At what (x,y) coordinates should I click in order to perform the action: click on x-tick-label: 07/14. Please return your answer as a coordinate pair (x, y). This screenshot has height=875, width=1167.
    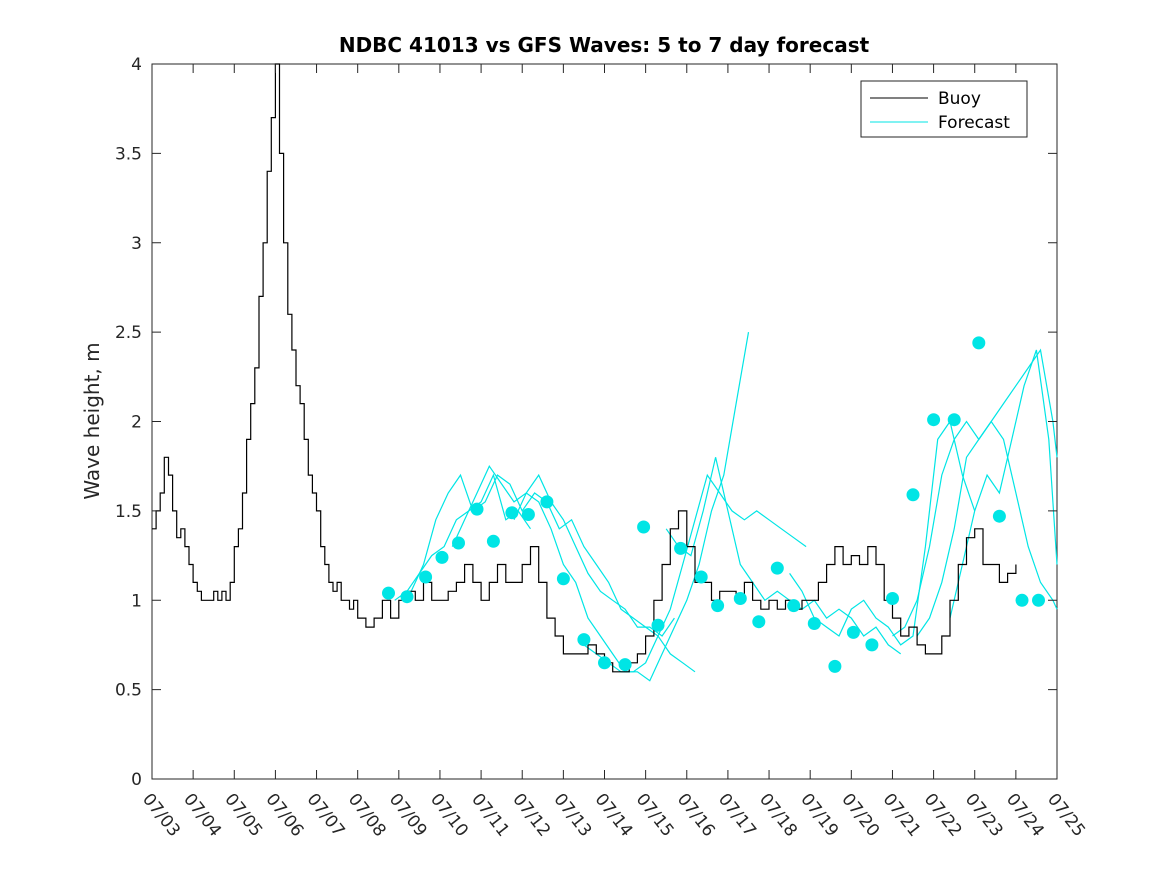
    Looking at the image, I should click on (614, 815).